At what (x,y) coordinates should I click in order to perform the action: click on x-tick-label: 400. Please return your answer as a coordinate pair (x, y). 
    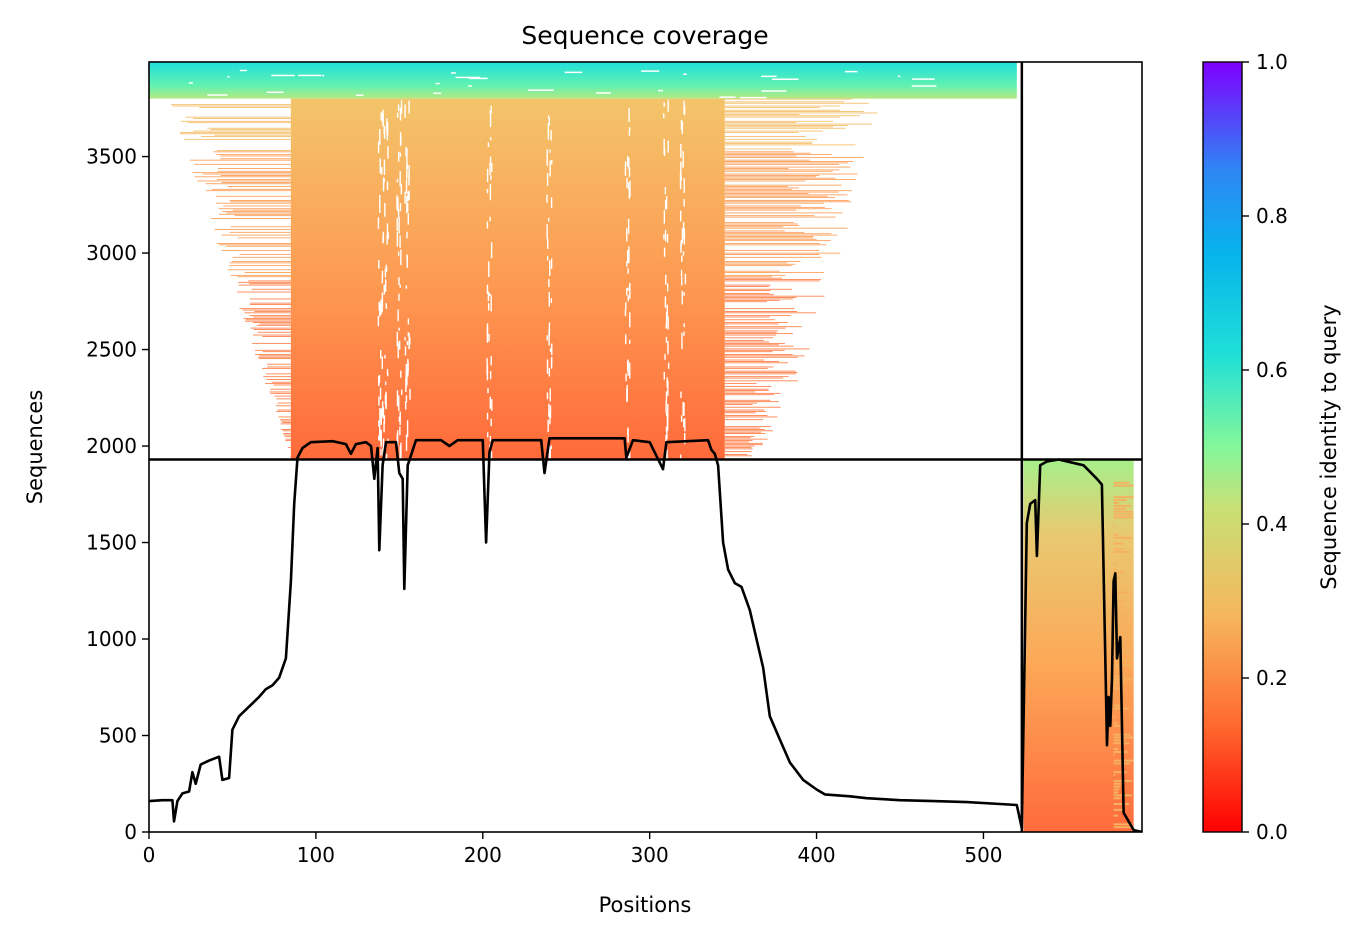
    Looking at the image, I should click on (816, 855).